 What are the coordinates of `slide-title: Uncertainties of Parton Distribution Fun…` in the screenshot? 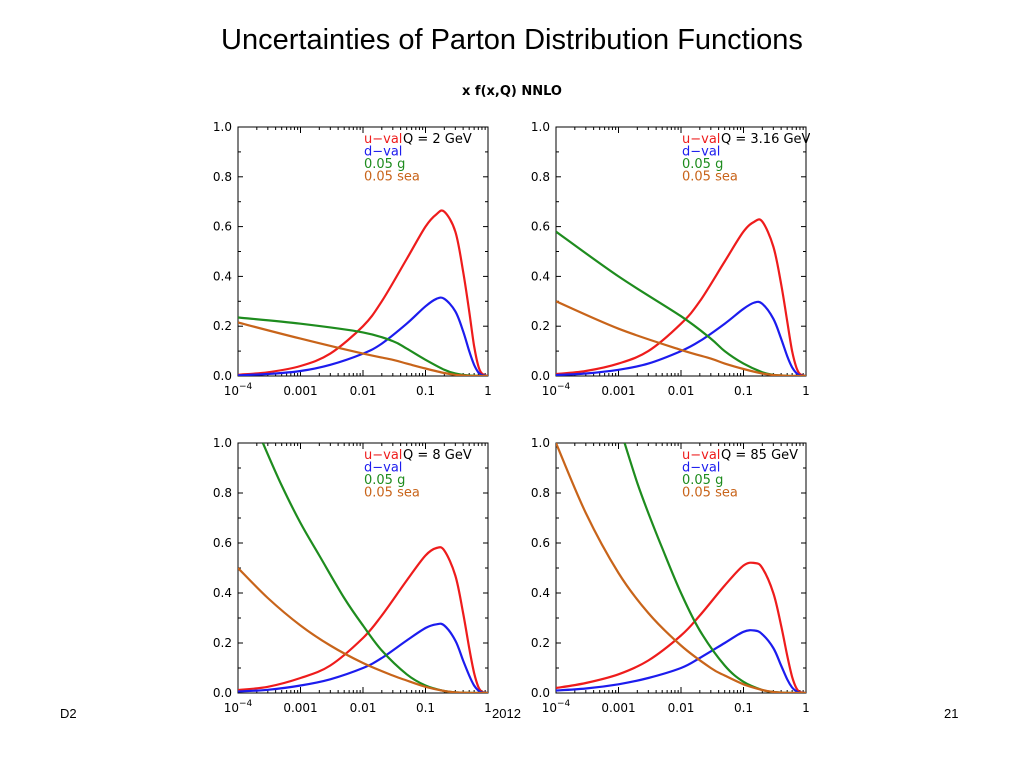 It's located at (512, 40).